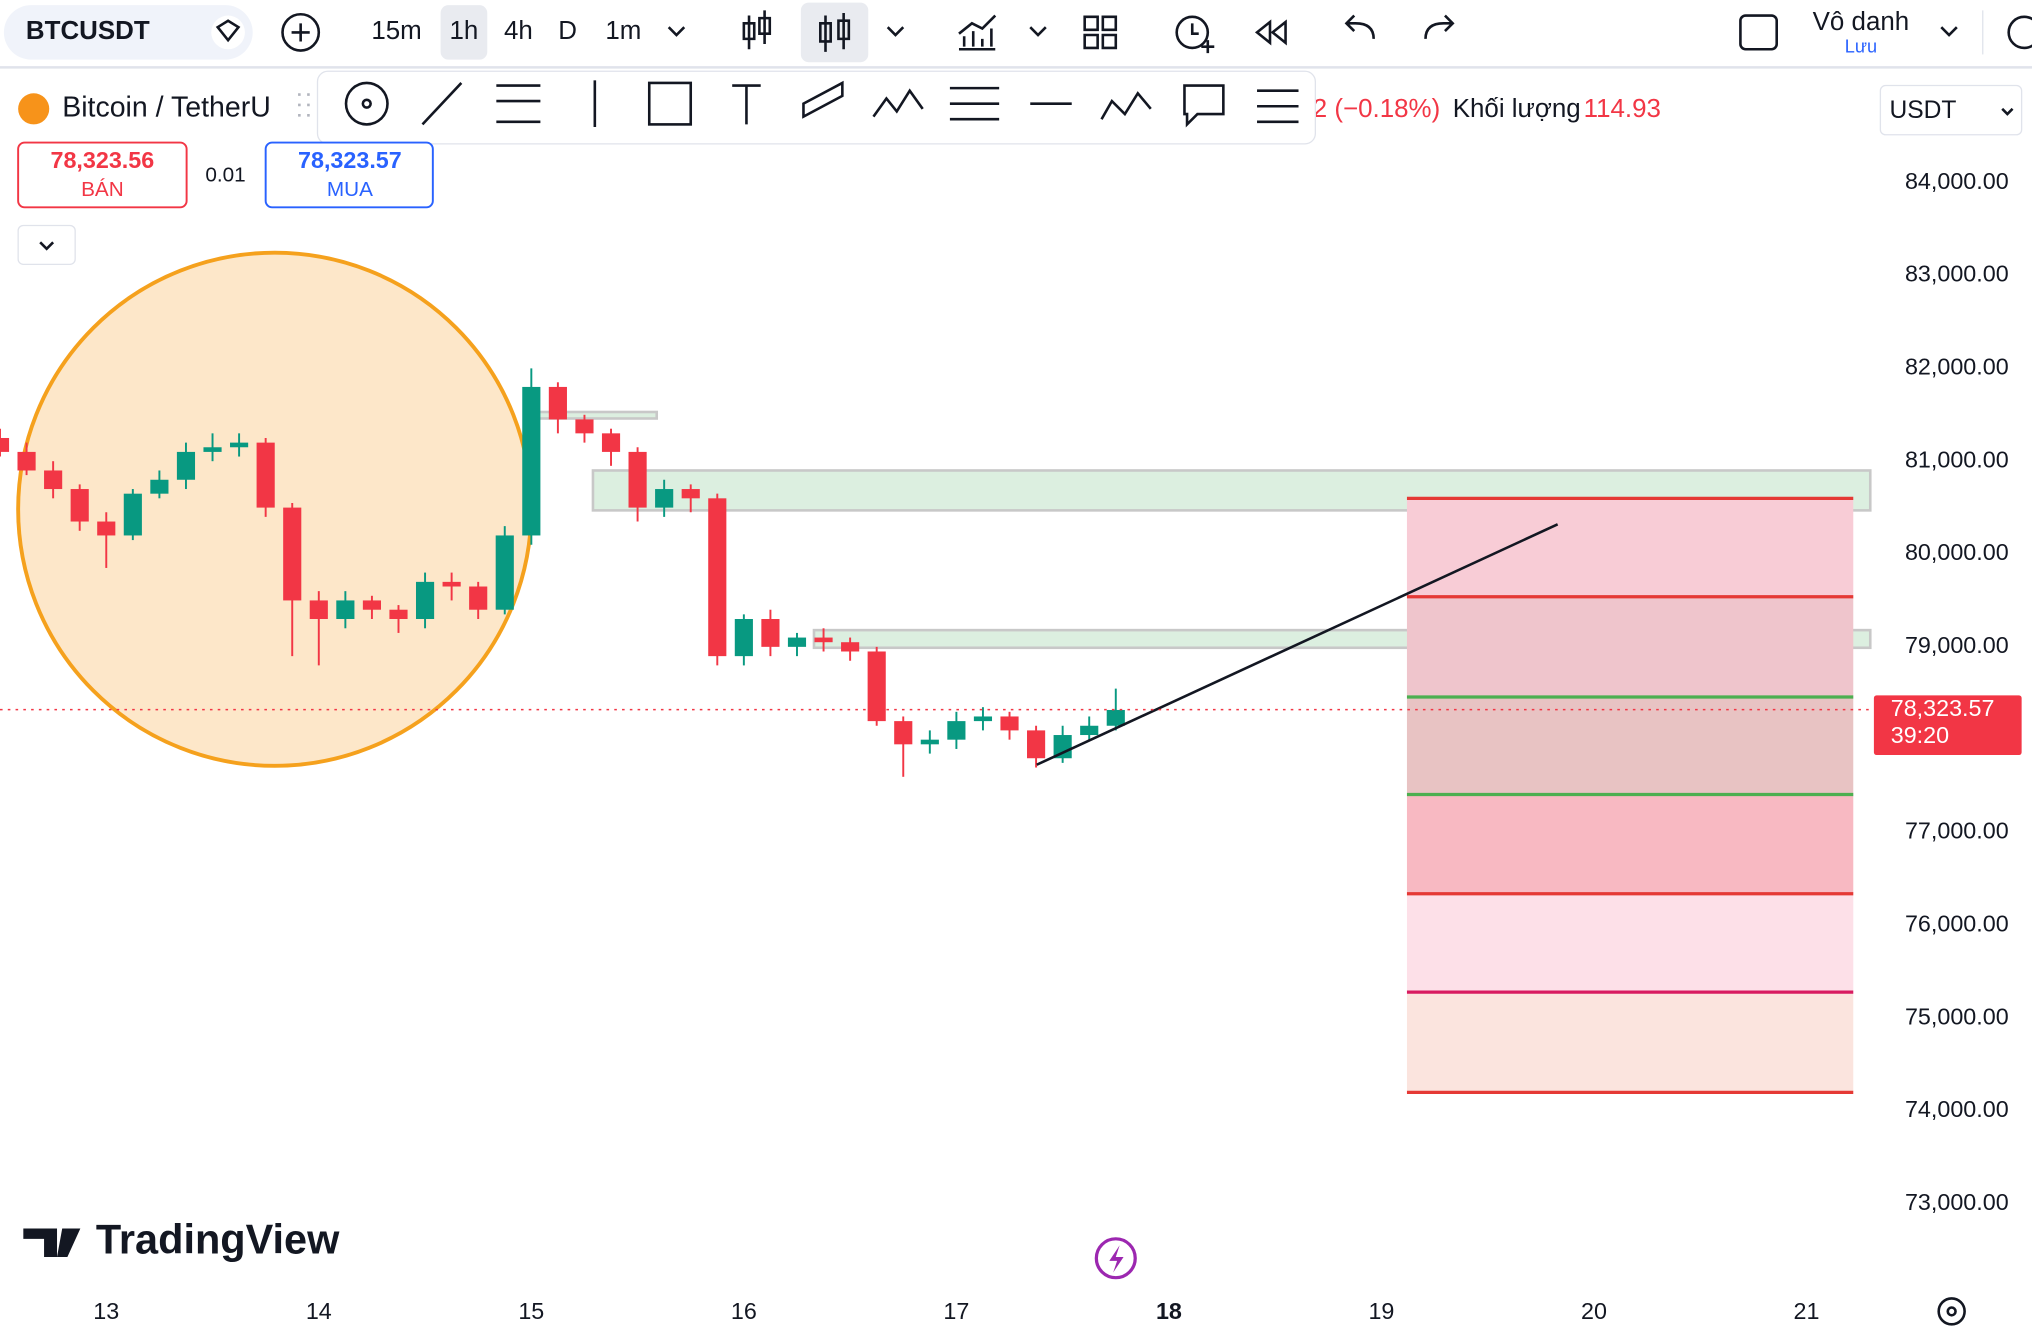  What do you see at coordinates (88, 31) in the screenshot?
I see `symbol: BTCUSDT` at bounding box center [88, 31].